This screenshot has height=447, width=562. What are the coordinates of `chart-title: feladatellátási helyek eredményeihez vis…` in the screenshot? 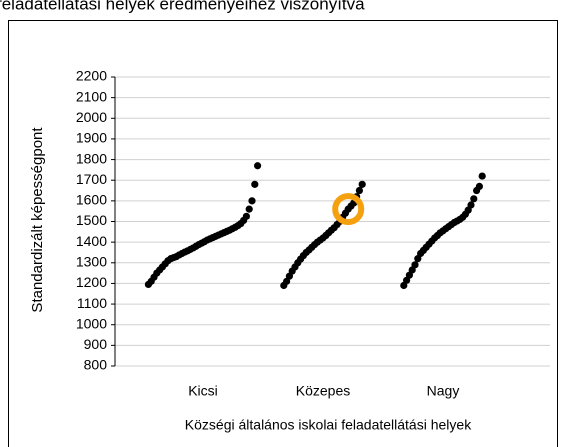 It's located at (182, 6).